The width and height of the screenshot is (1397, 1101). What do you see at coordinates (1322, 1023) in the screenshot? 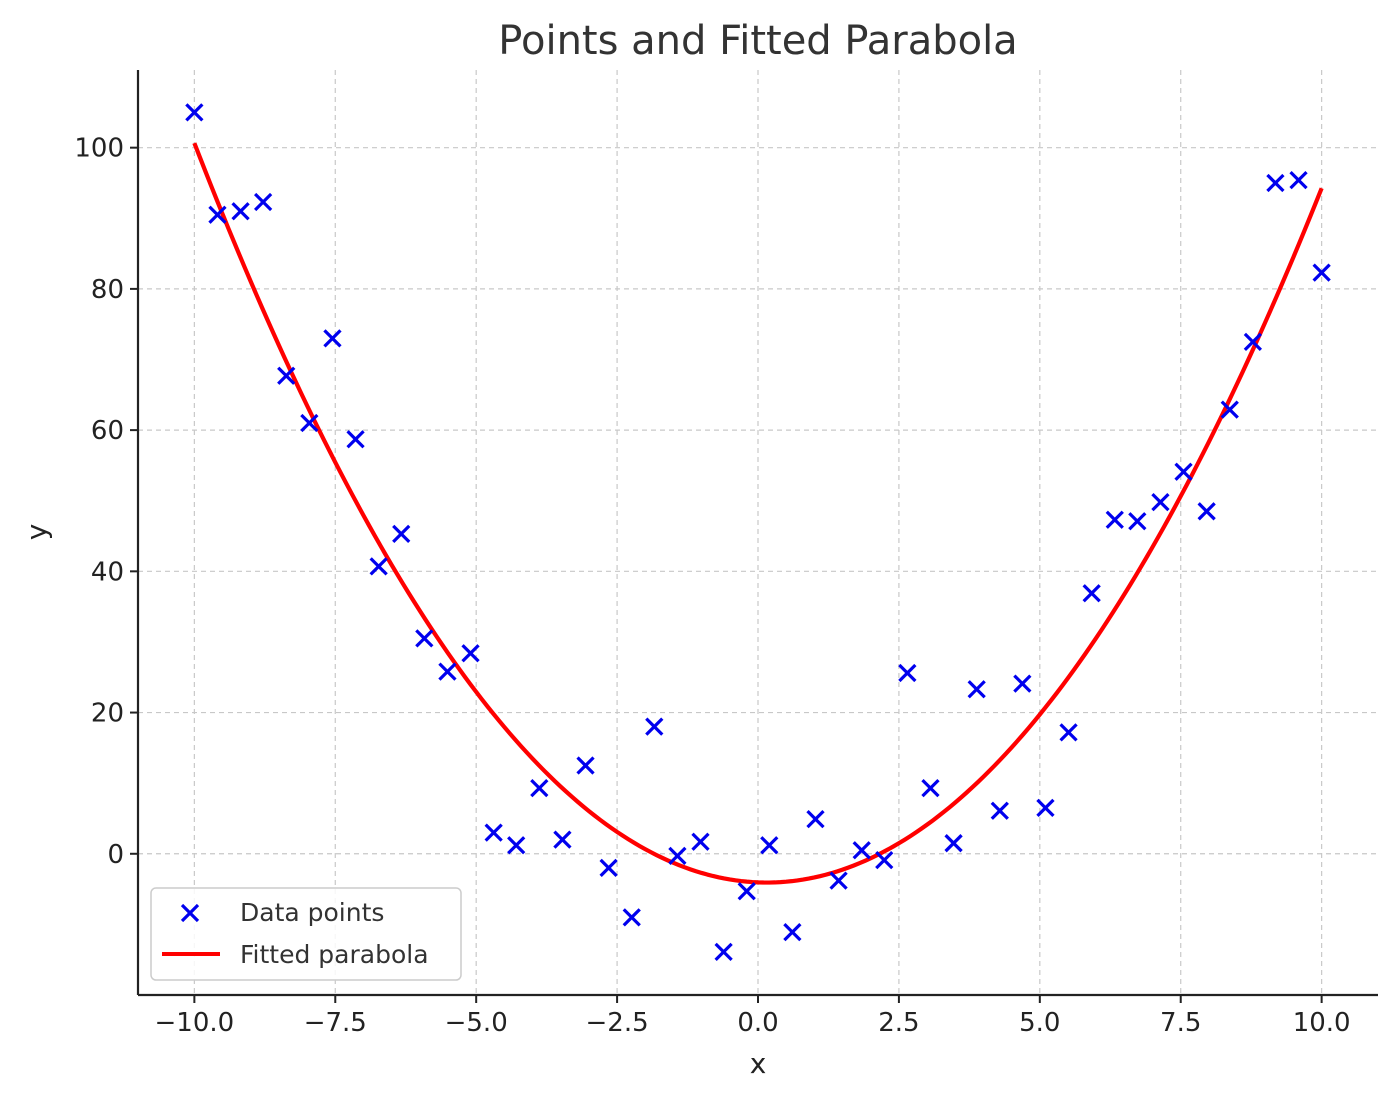
I see `x-tick-label: 10.0` at bounding box center [1322, 1023].